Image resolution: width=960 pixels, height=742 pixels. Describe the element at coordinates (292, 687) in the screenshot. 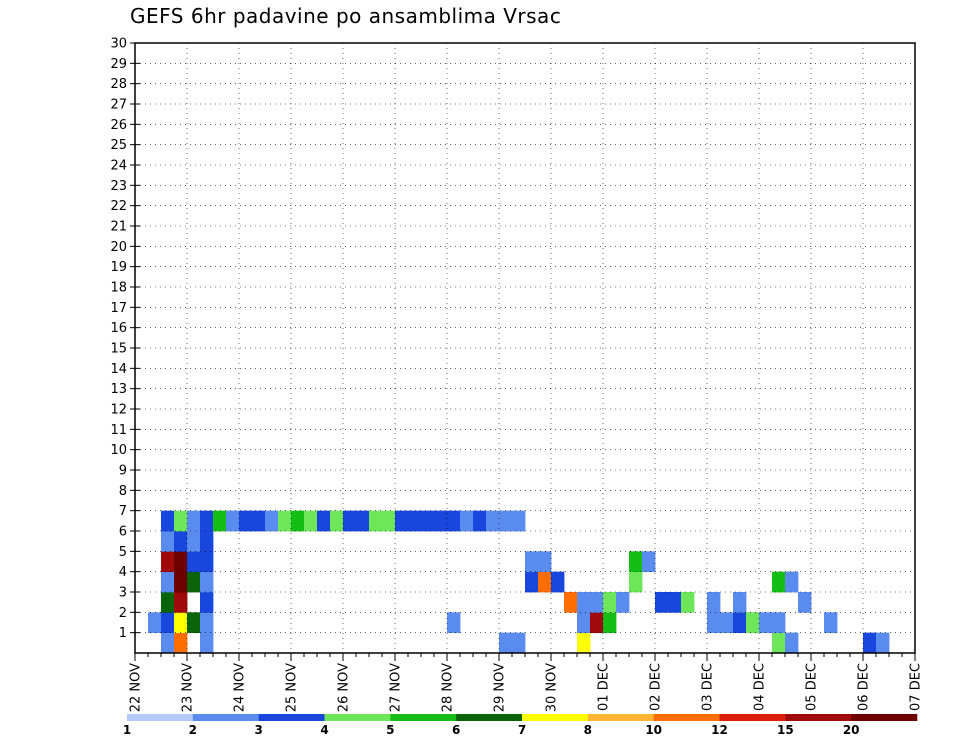

I see `x-tick-label: 25 NOV` at that location.